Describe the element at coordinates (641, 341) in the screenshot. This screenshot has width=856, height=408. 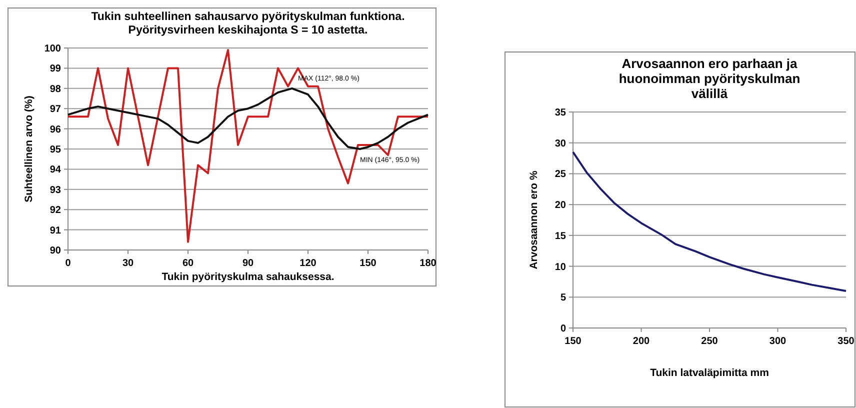
I see `x-tick-label: 200` at that location.